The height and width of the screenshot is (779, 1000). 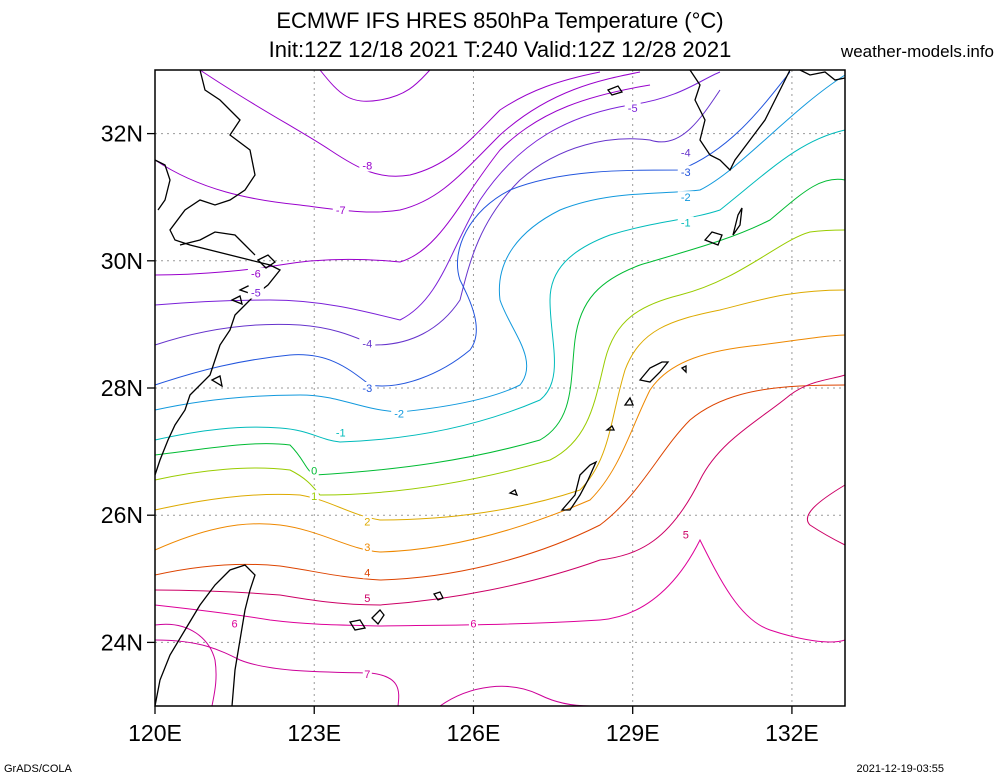 I want to click on contour-label: -7, so click(x=341, y=211).